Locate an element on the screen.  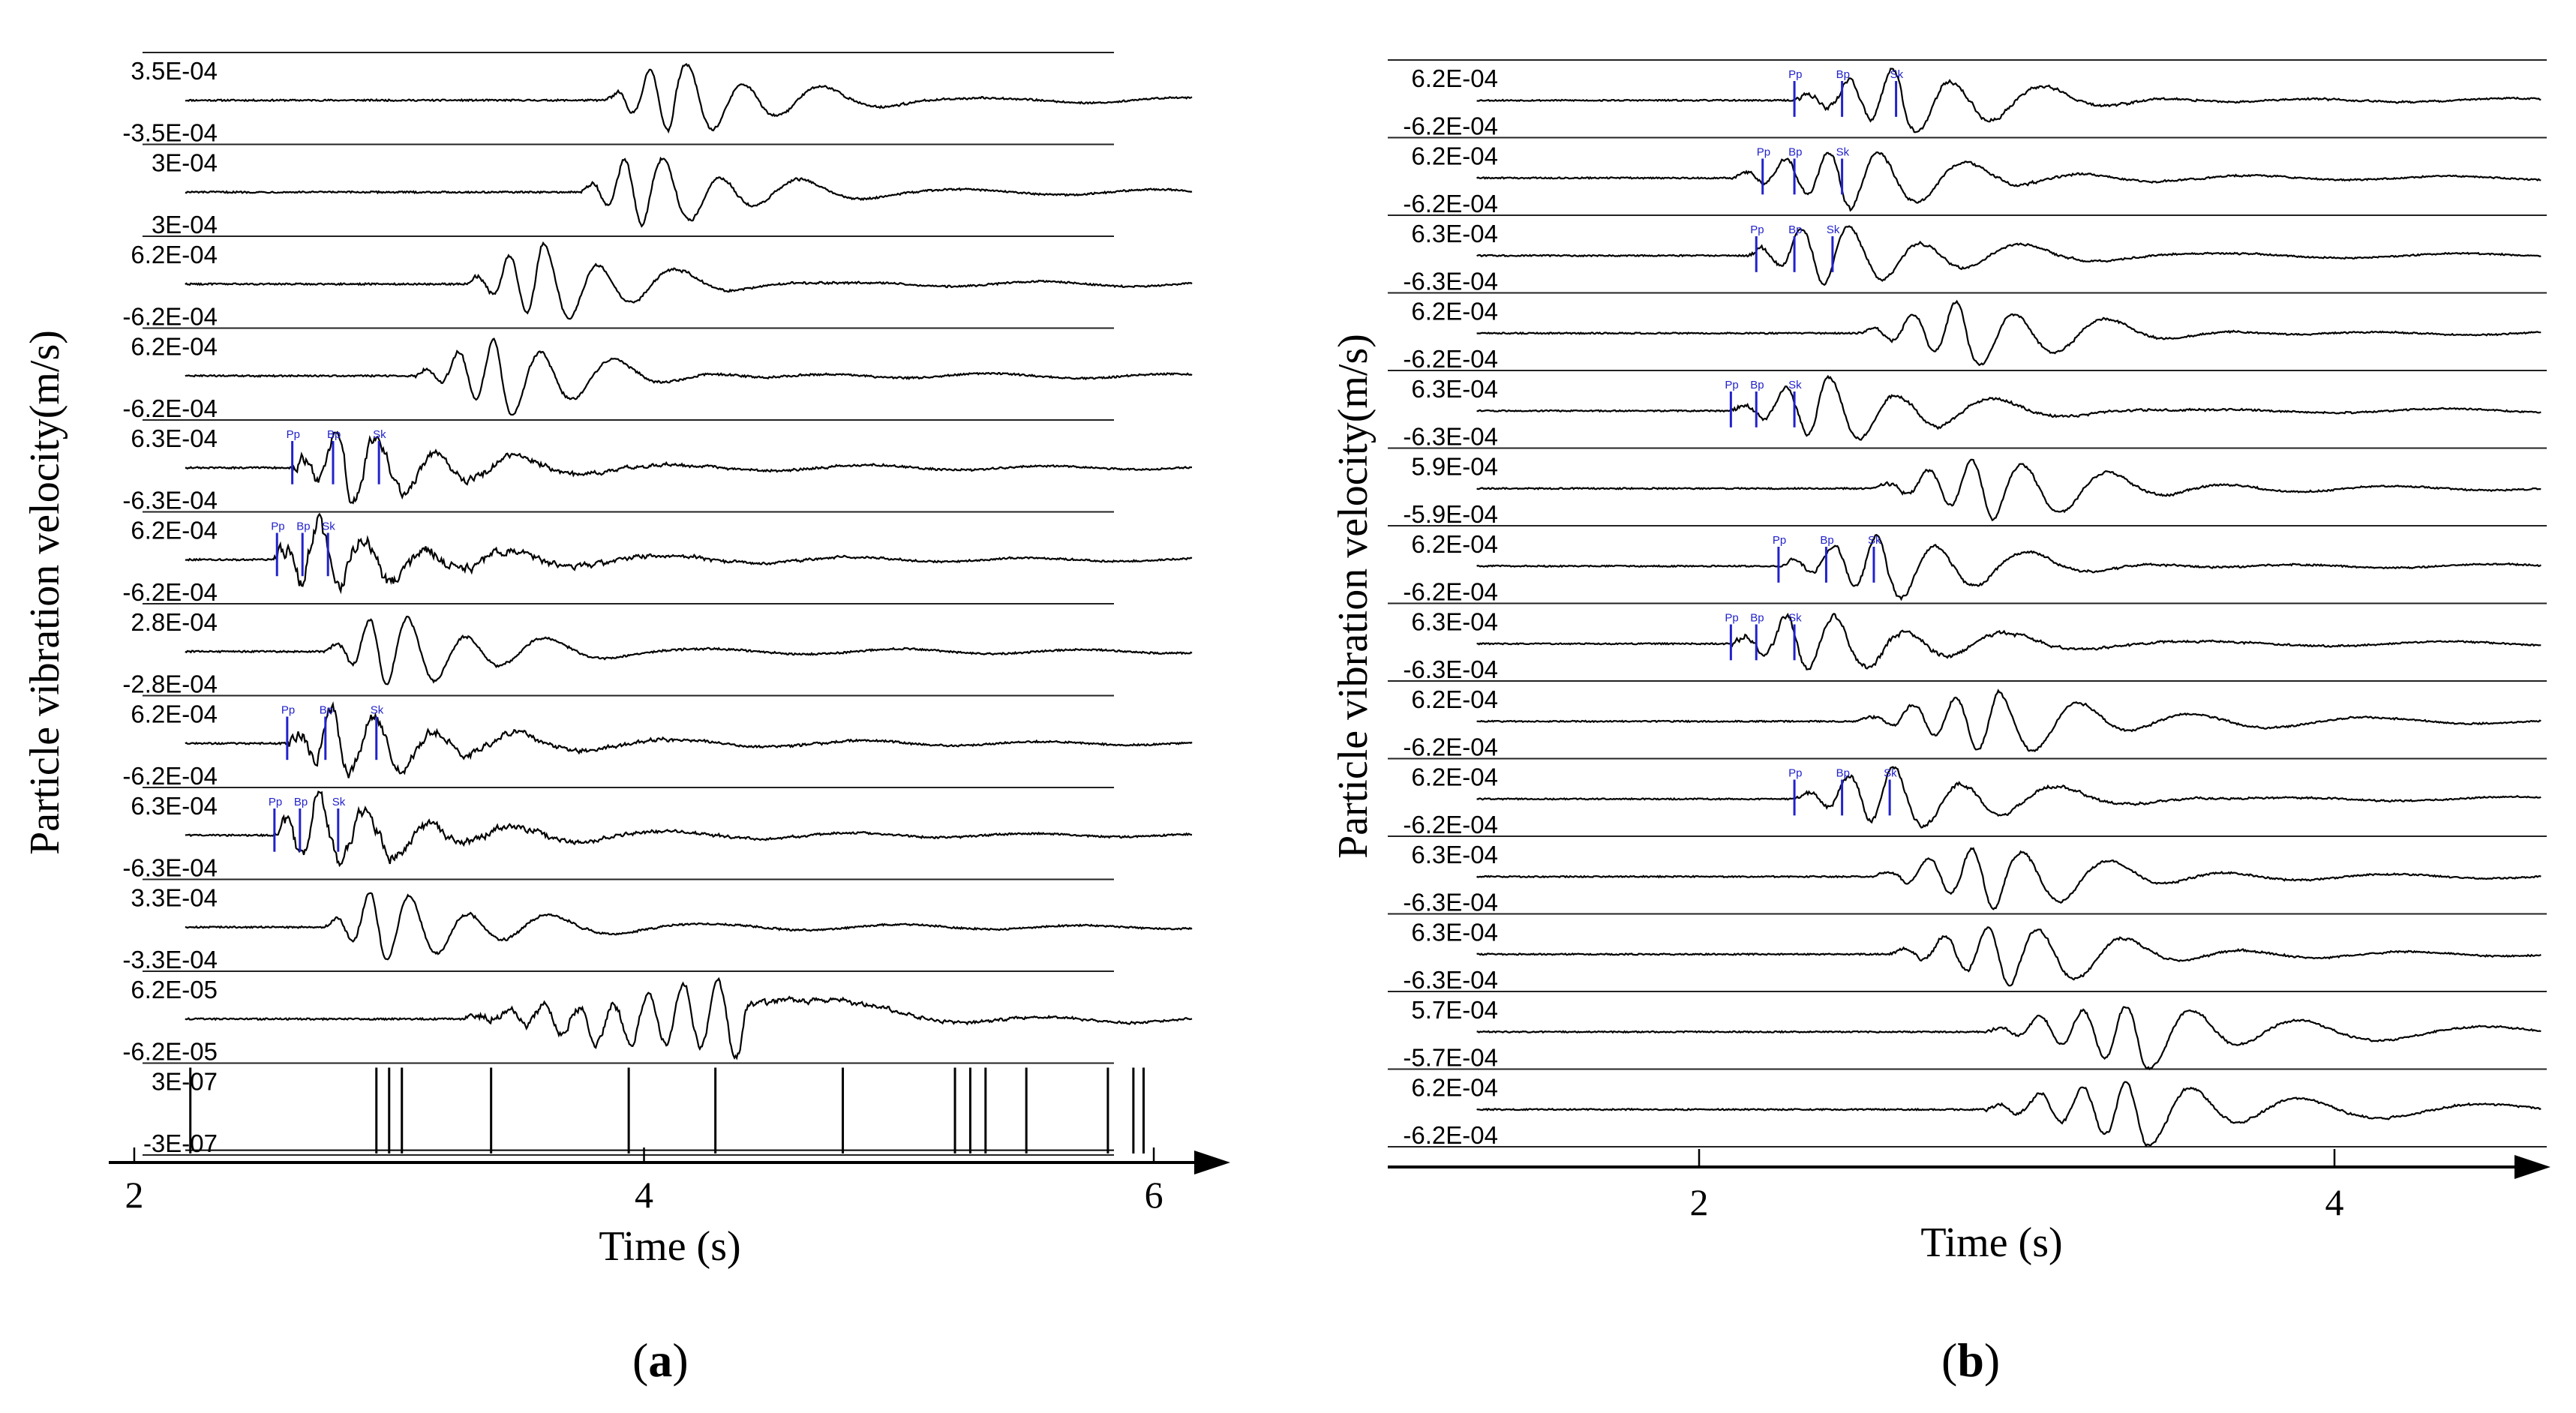
amp-bottom-label: -6.2E-05 is located at coordinates (170, 1052).